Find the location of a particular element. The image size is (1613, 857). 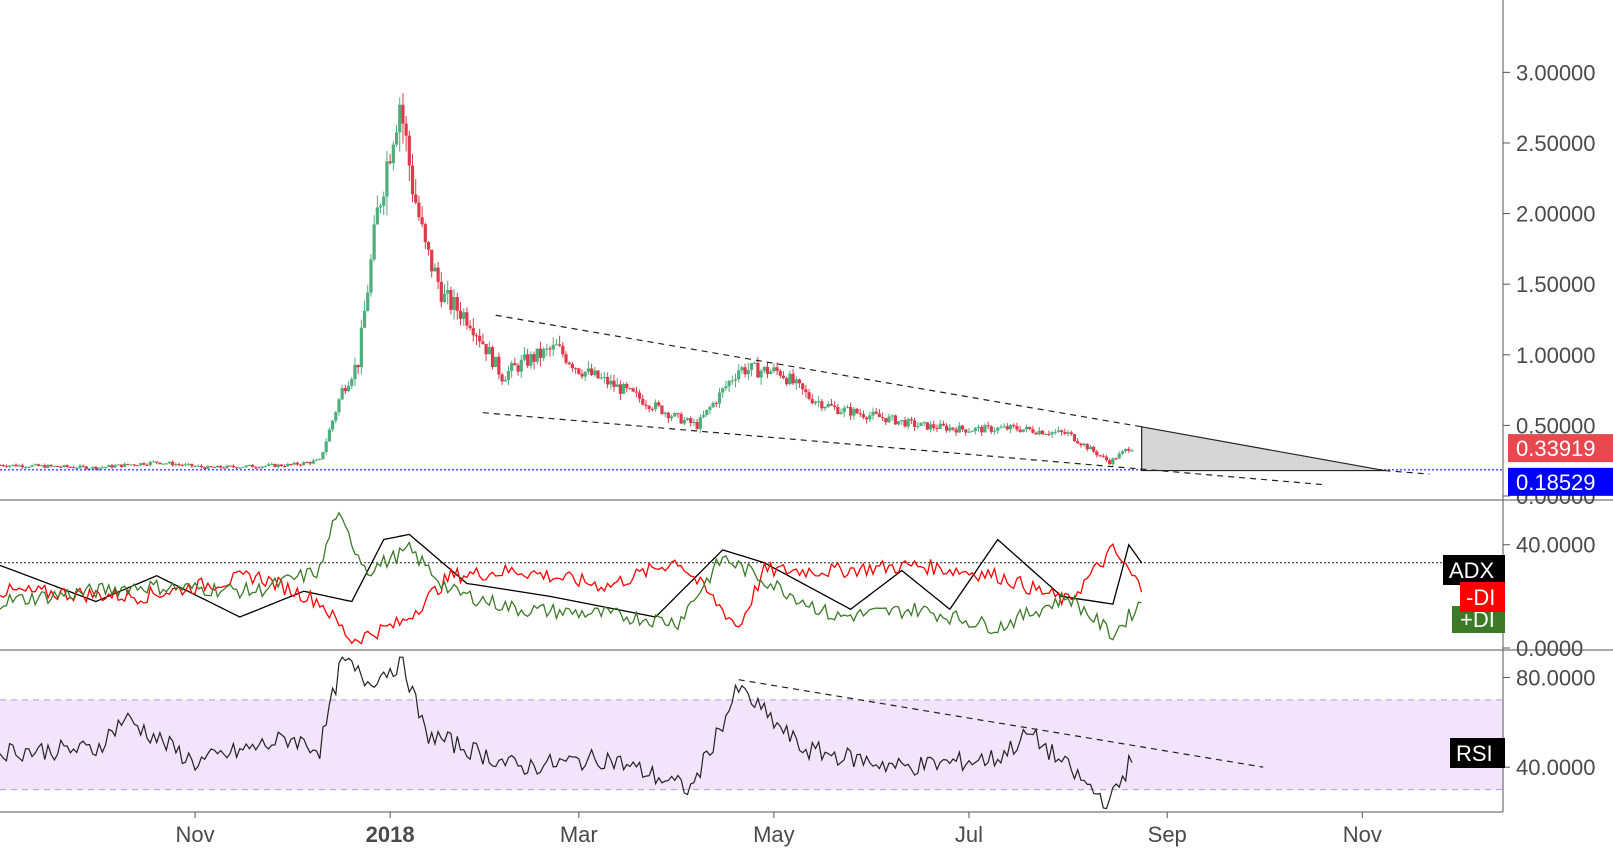

price-tick-label: 2.50000 is located at coordinates (1556, 143).